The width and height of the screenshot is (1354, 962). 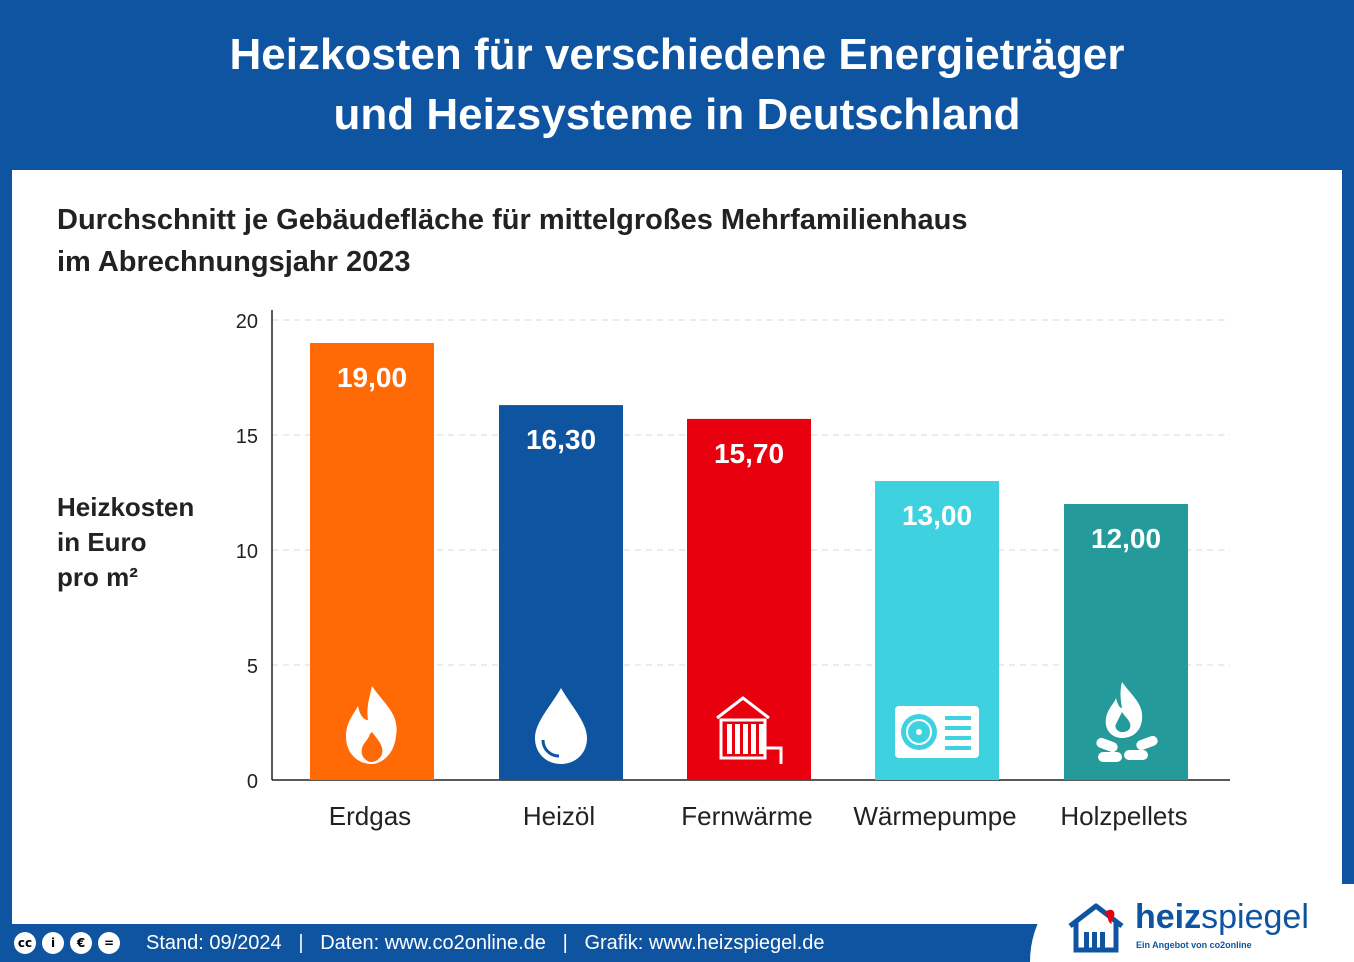 I want to click on attribution-icon: i, so click(x=53, y=943).